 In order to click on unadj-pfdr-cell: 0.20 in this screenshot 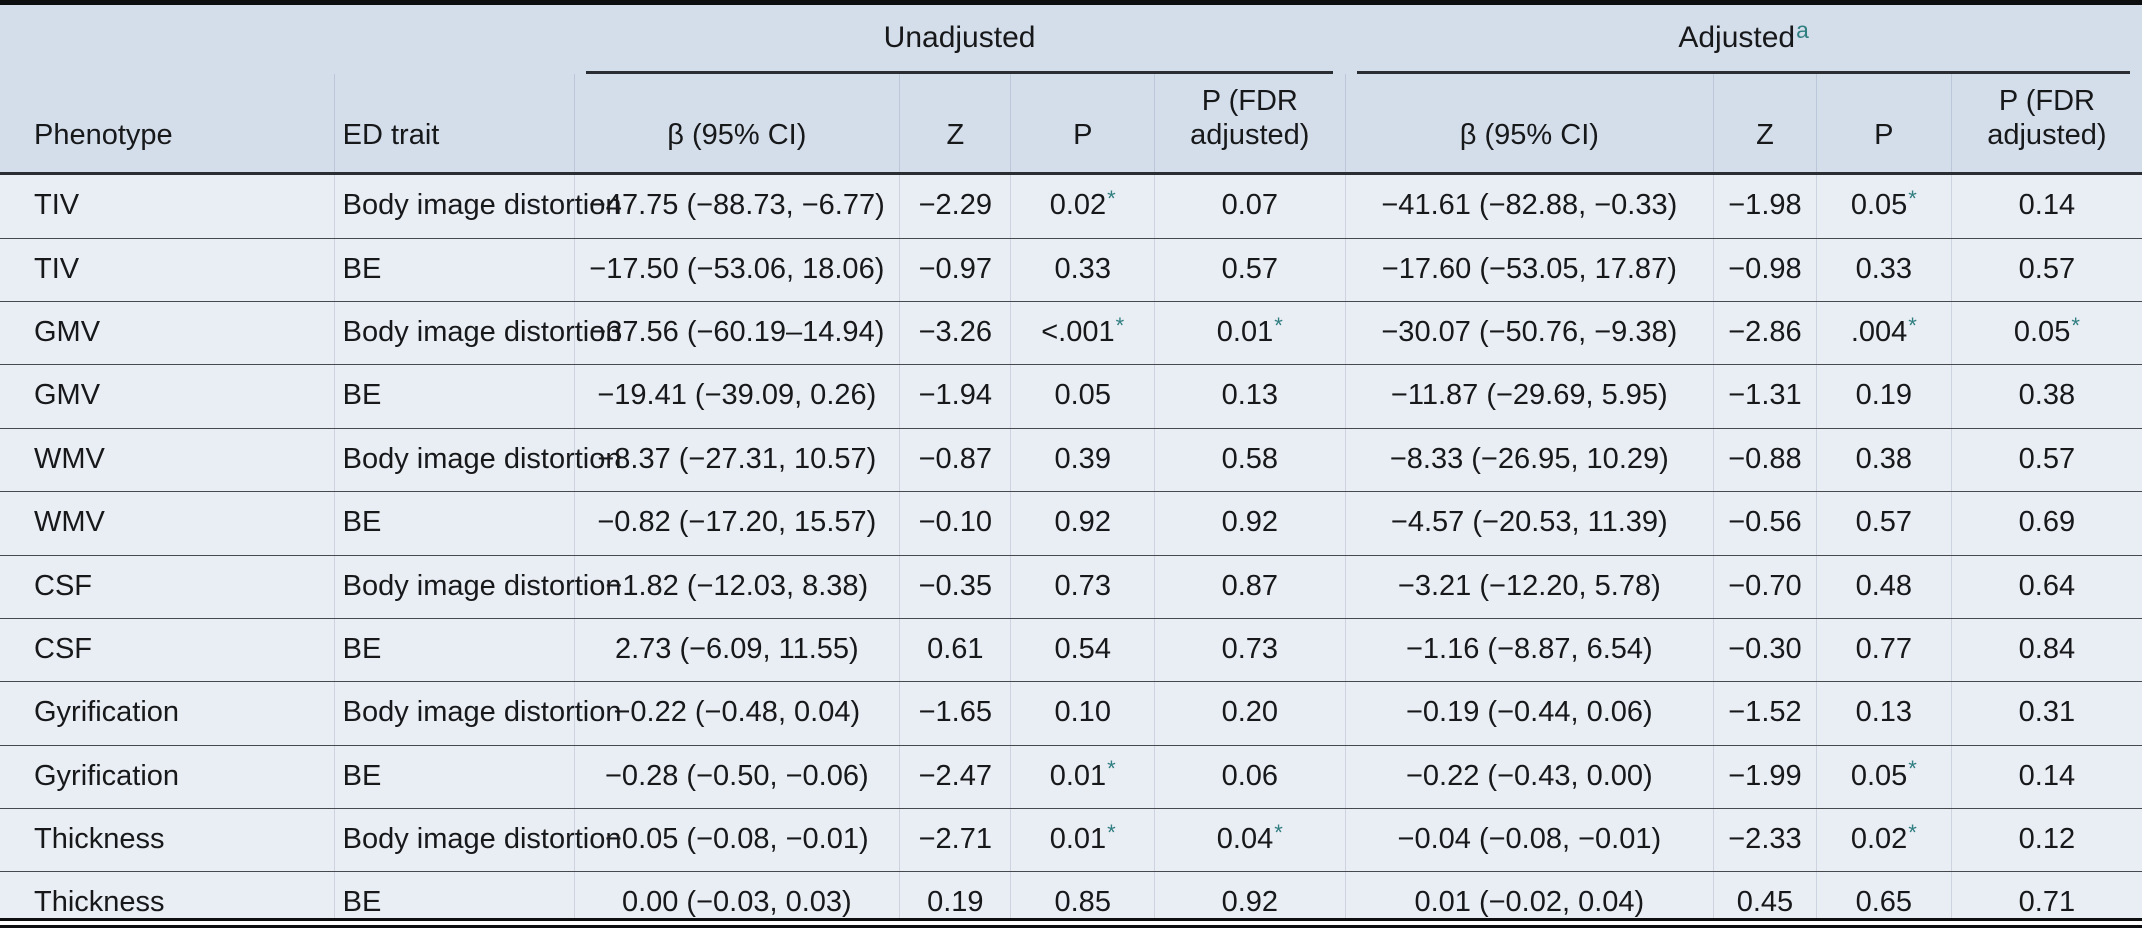, I will do `click(1249, 713)`.